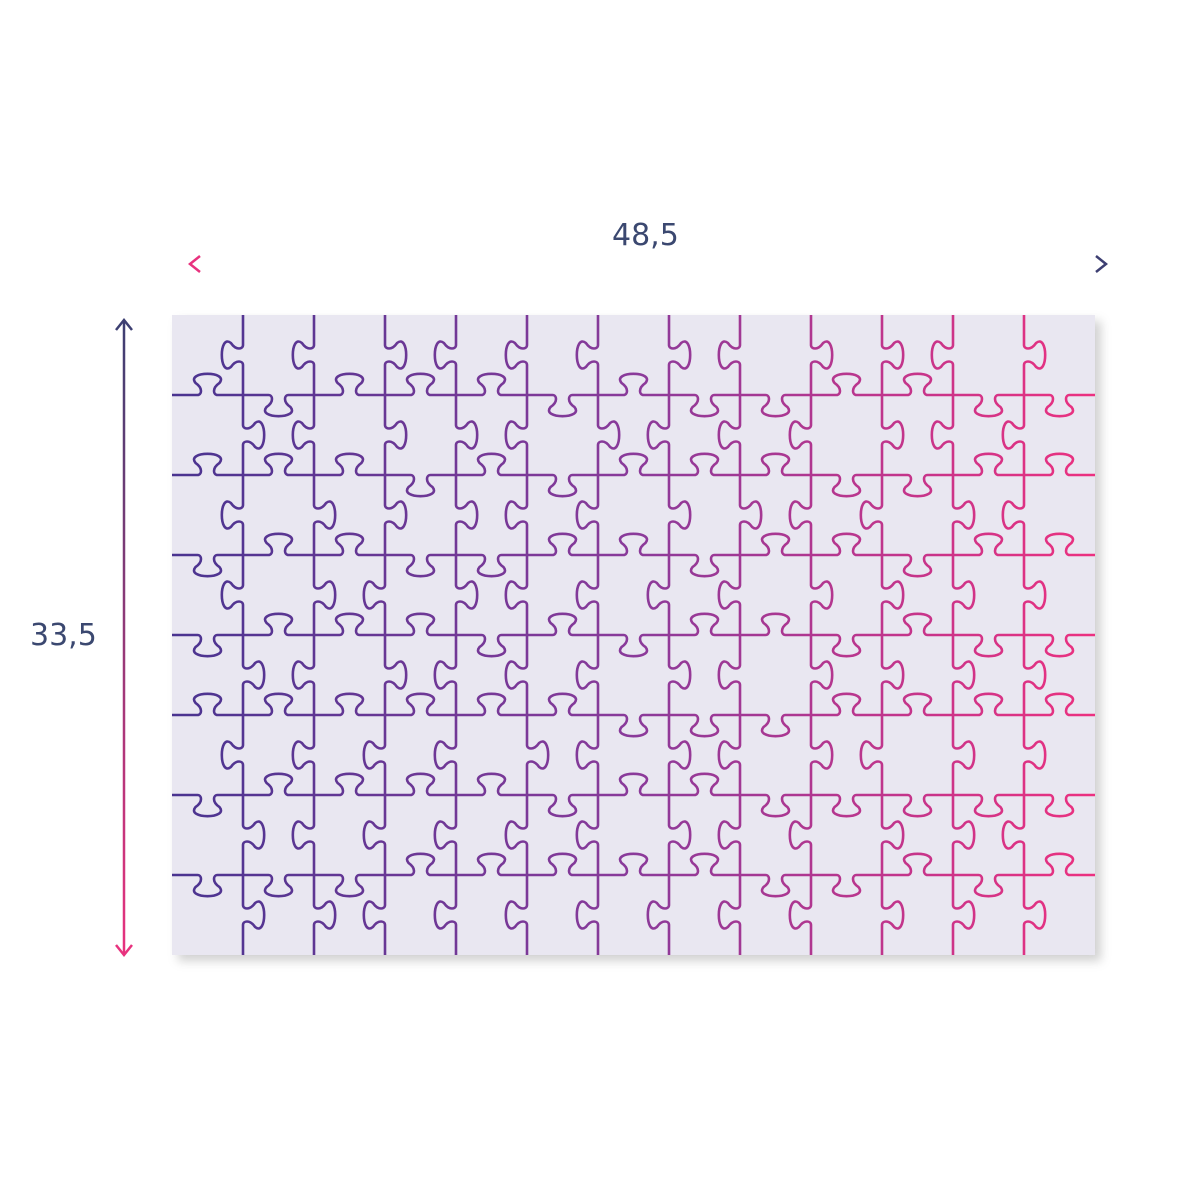  What do you see at coordinates (124, 637) in the screenshot?
I see `height-arrow` at bounding box center [124, 637].